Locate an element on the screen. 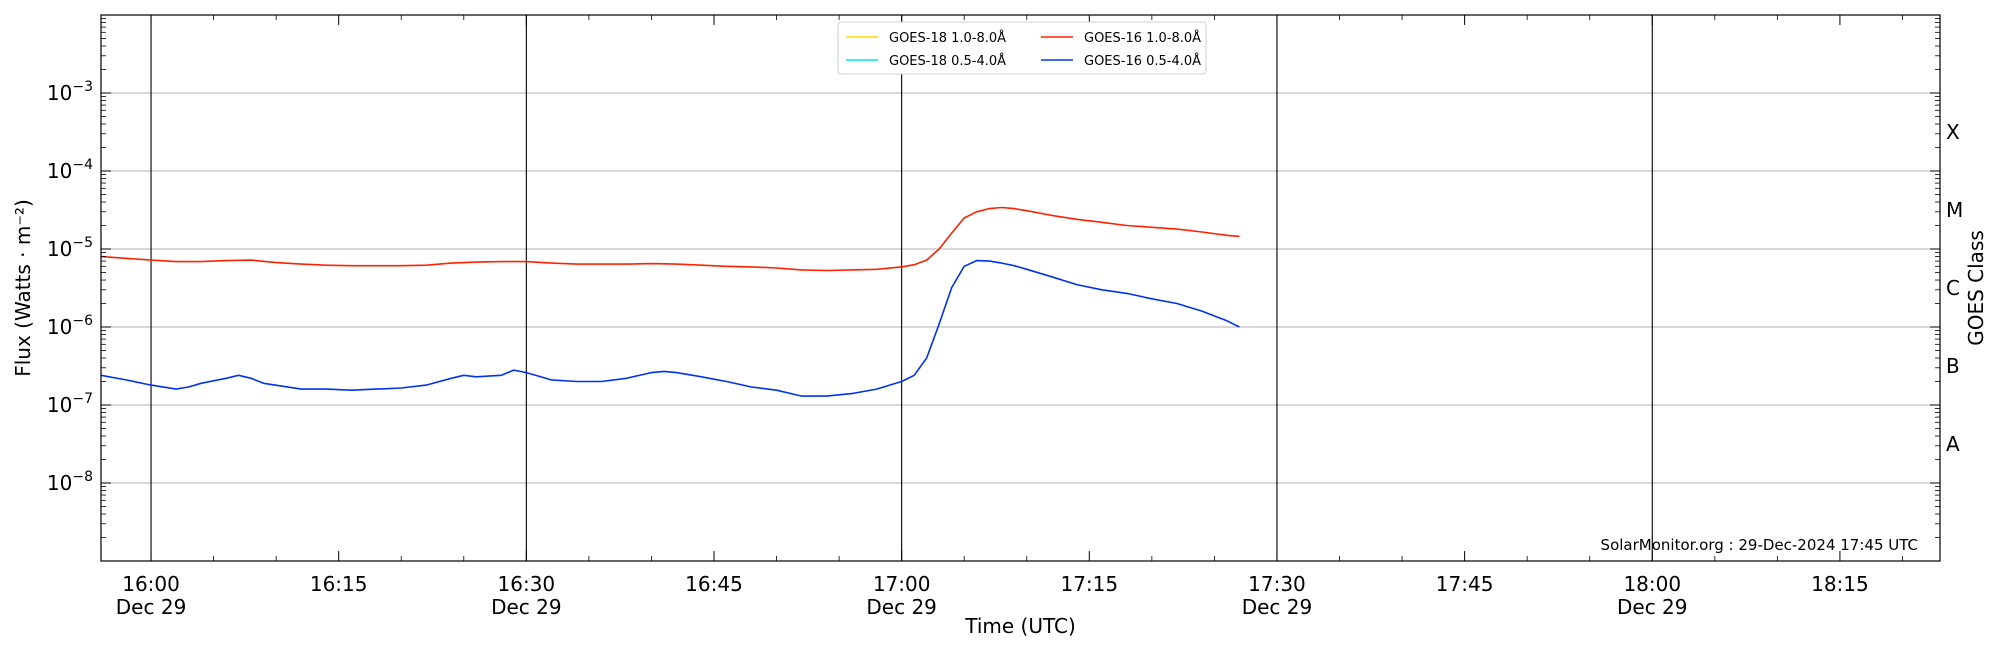 The height and width of the screenshot is (650, 2000). legend-label: GOES-18 1.0-8.0Å is located at coordinates (947, 38).